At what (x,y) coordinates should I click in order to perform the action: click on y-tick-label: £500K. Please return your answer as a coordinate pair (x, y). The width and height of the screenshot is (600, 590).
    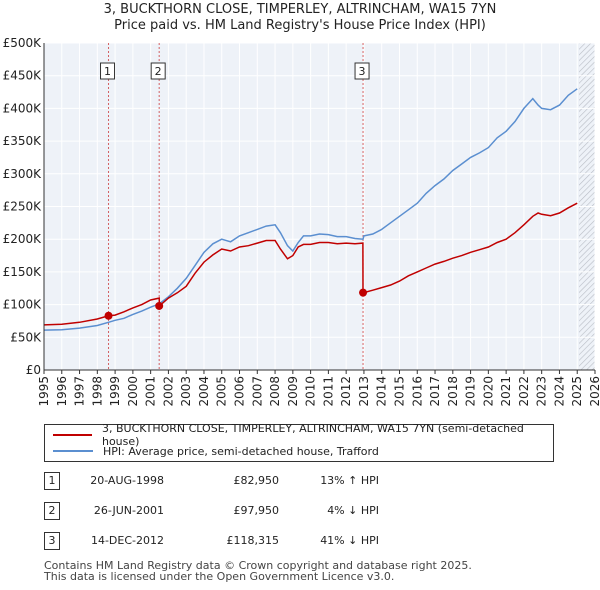
    Looking at the image, I should click on (23, 43).